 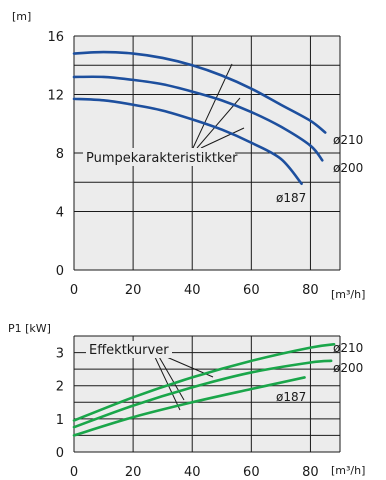 I want to click on head-x-ticks: 0 20 40 60 80, so click(x=194, y=290).